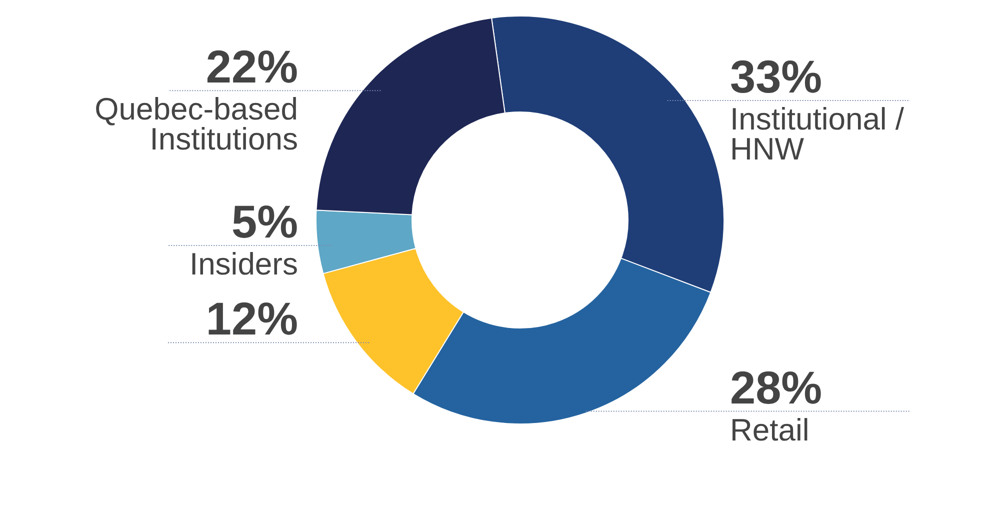  Describe the element at coordinates (776, 76) in the screenshot. I see `data-label: 33%` at that location.